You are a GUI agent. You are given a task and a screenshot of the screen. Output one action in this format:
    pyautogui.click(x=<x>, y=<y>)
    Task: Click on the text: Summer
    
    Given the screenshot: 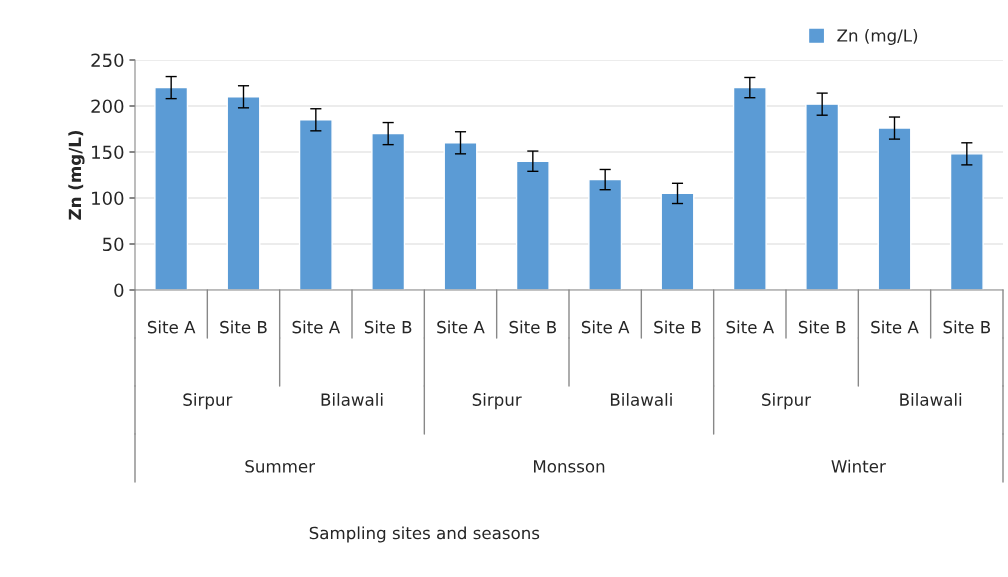 What is the action you would take?
    pyautogui.click(x=280, y=466)
    